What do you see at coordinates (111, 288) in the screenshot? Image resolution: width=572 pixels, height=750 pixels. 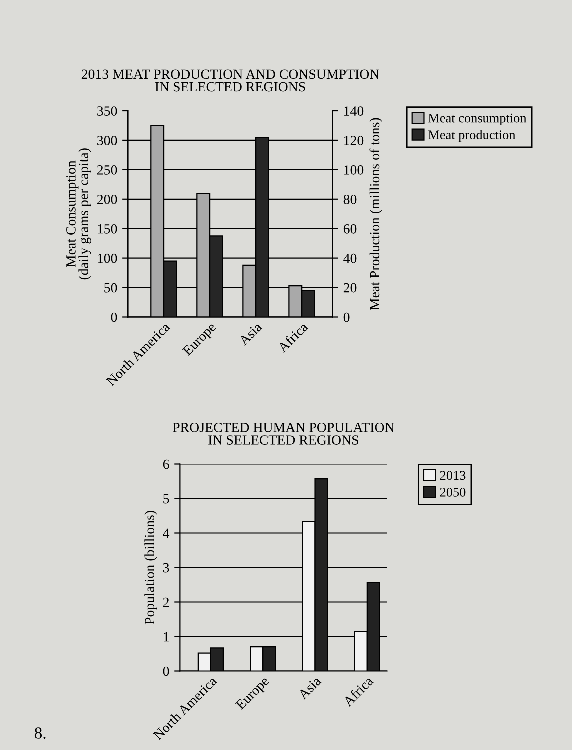 I see `y-tick-label: 50` at bounding box center [111, 288].